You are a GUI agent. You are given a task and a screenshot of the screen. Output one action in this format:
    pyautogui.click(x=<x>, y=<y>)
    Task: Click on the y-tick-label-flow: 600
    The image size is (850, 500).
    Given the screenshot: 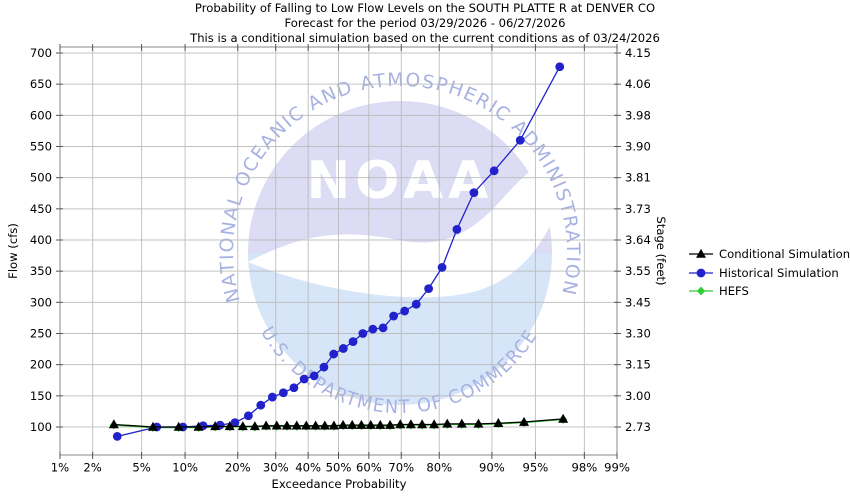 What is the action you would take?
    pyautogui.click(x=41, y=115)
    